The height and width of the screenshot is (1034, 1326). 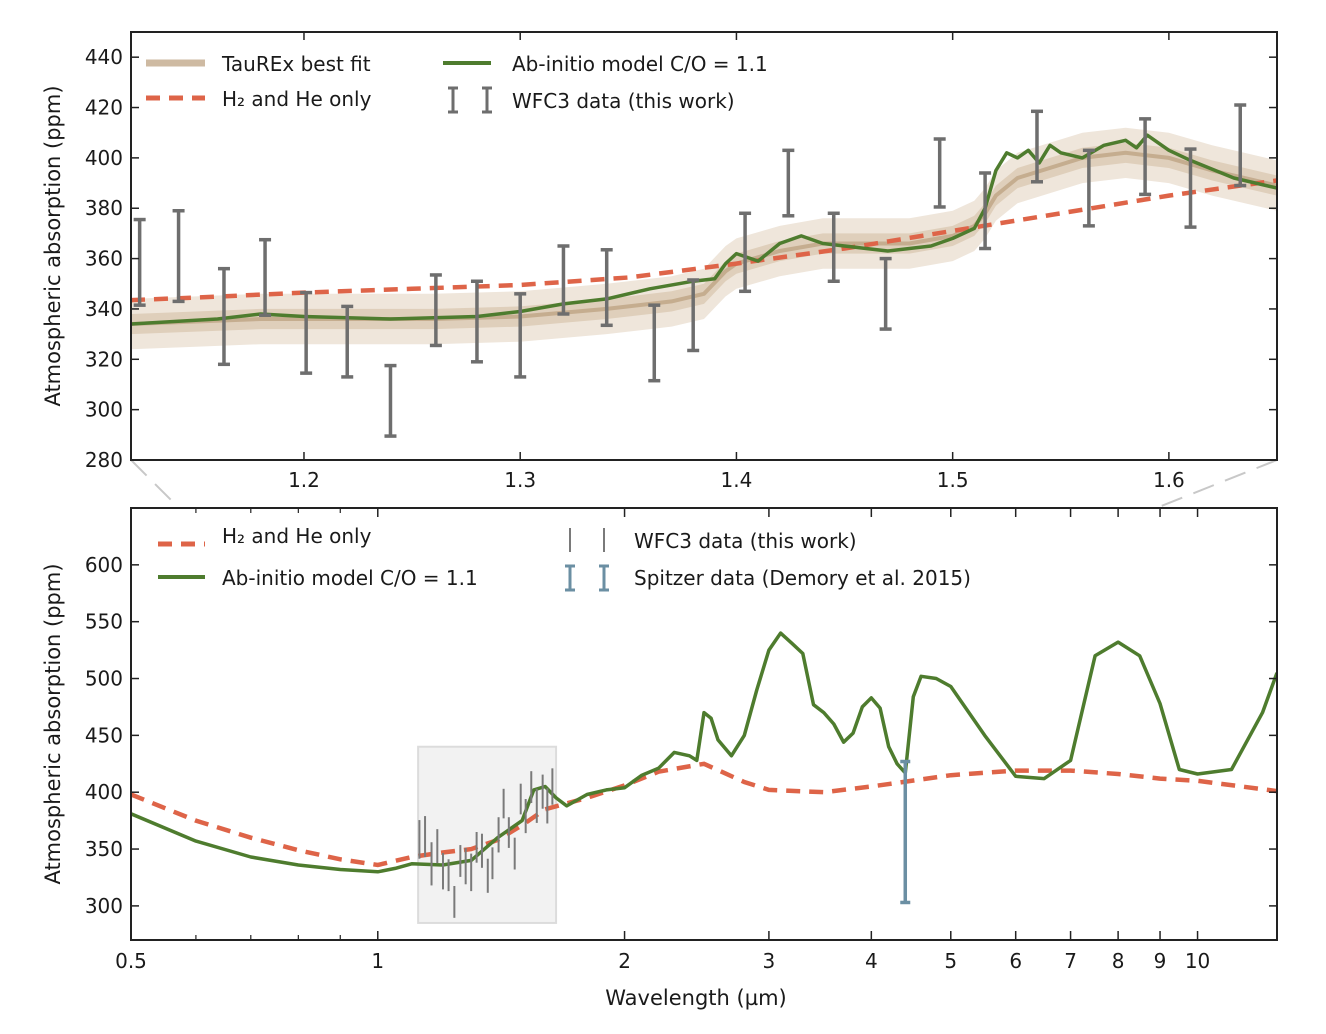 What do you see at coordinates (1169, 480) in the screenshot?
I see `top-x-tick-label: 1.6` at bounding box center [1169, 480].